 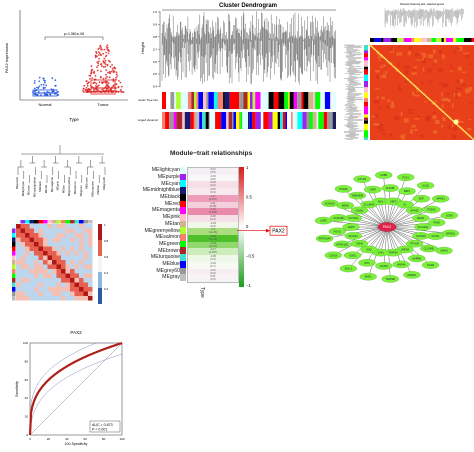 I want to click on module-label: MEgrey60, so click(x=168, y=270).